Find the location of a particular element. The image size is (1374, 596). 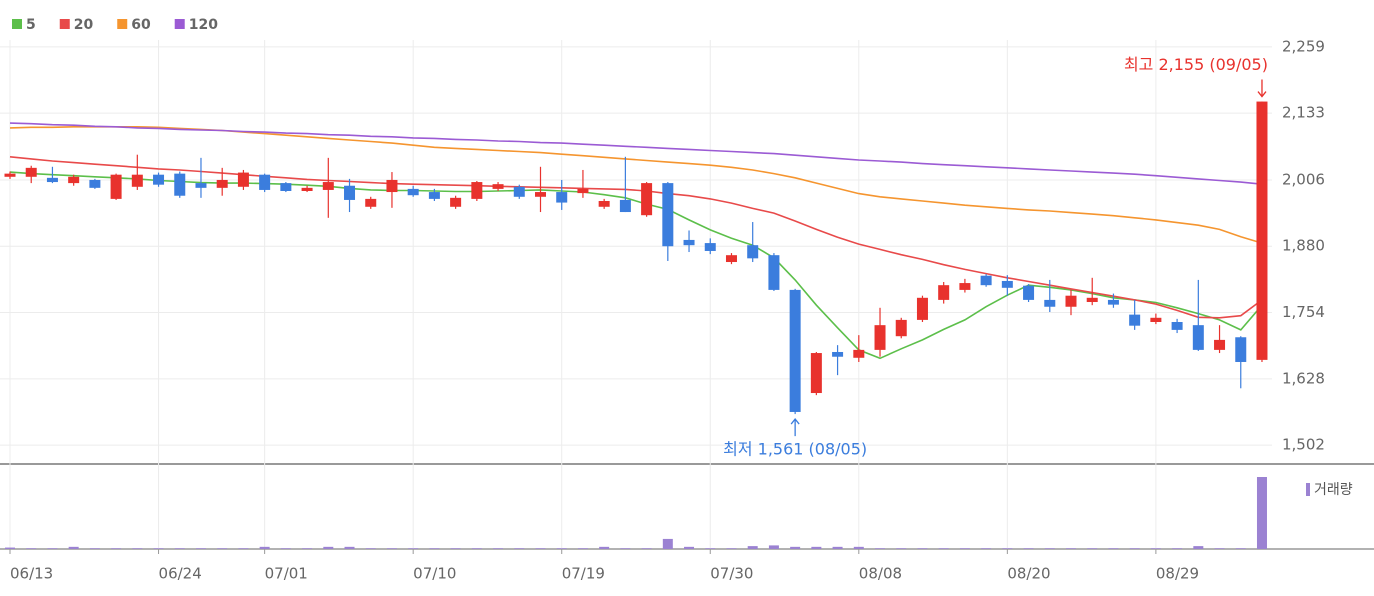

annotation-arrow is located at coordinates (795, 427).